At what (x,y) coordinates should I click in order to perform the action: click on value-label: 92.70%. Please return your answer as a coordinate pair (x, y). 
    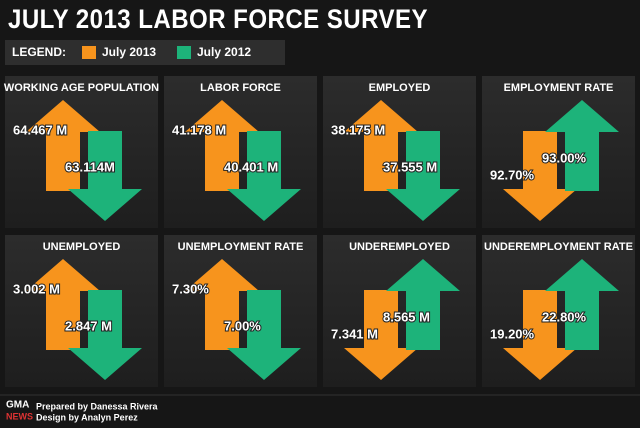
    Looking at the image, I should click on (512, 174).